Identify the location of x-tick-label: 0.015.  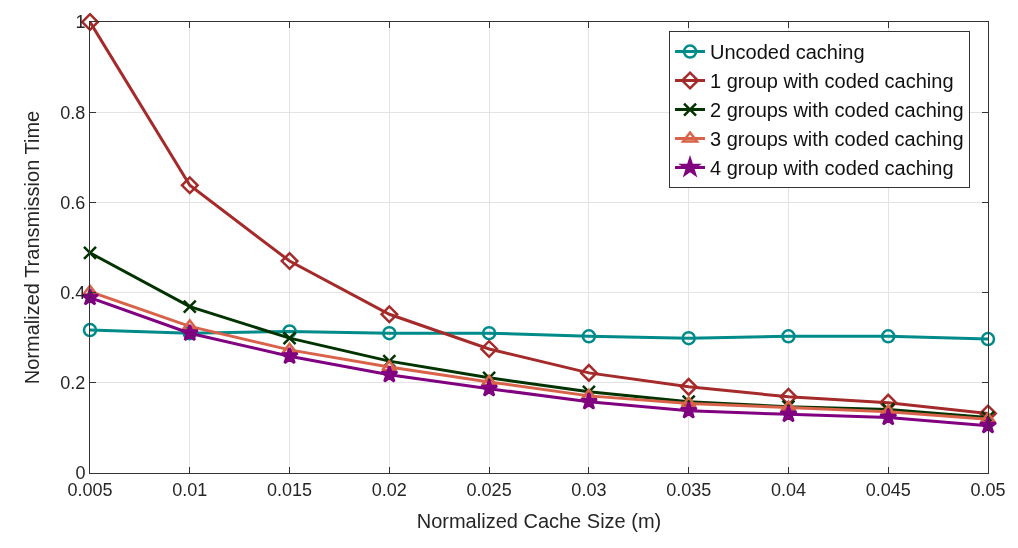
(290, 489).